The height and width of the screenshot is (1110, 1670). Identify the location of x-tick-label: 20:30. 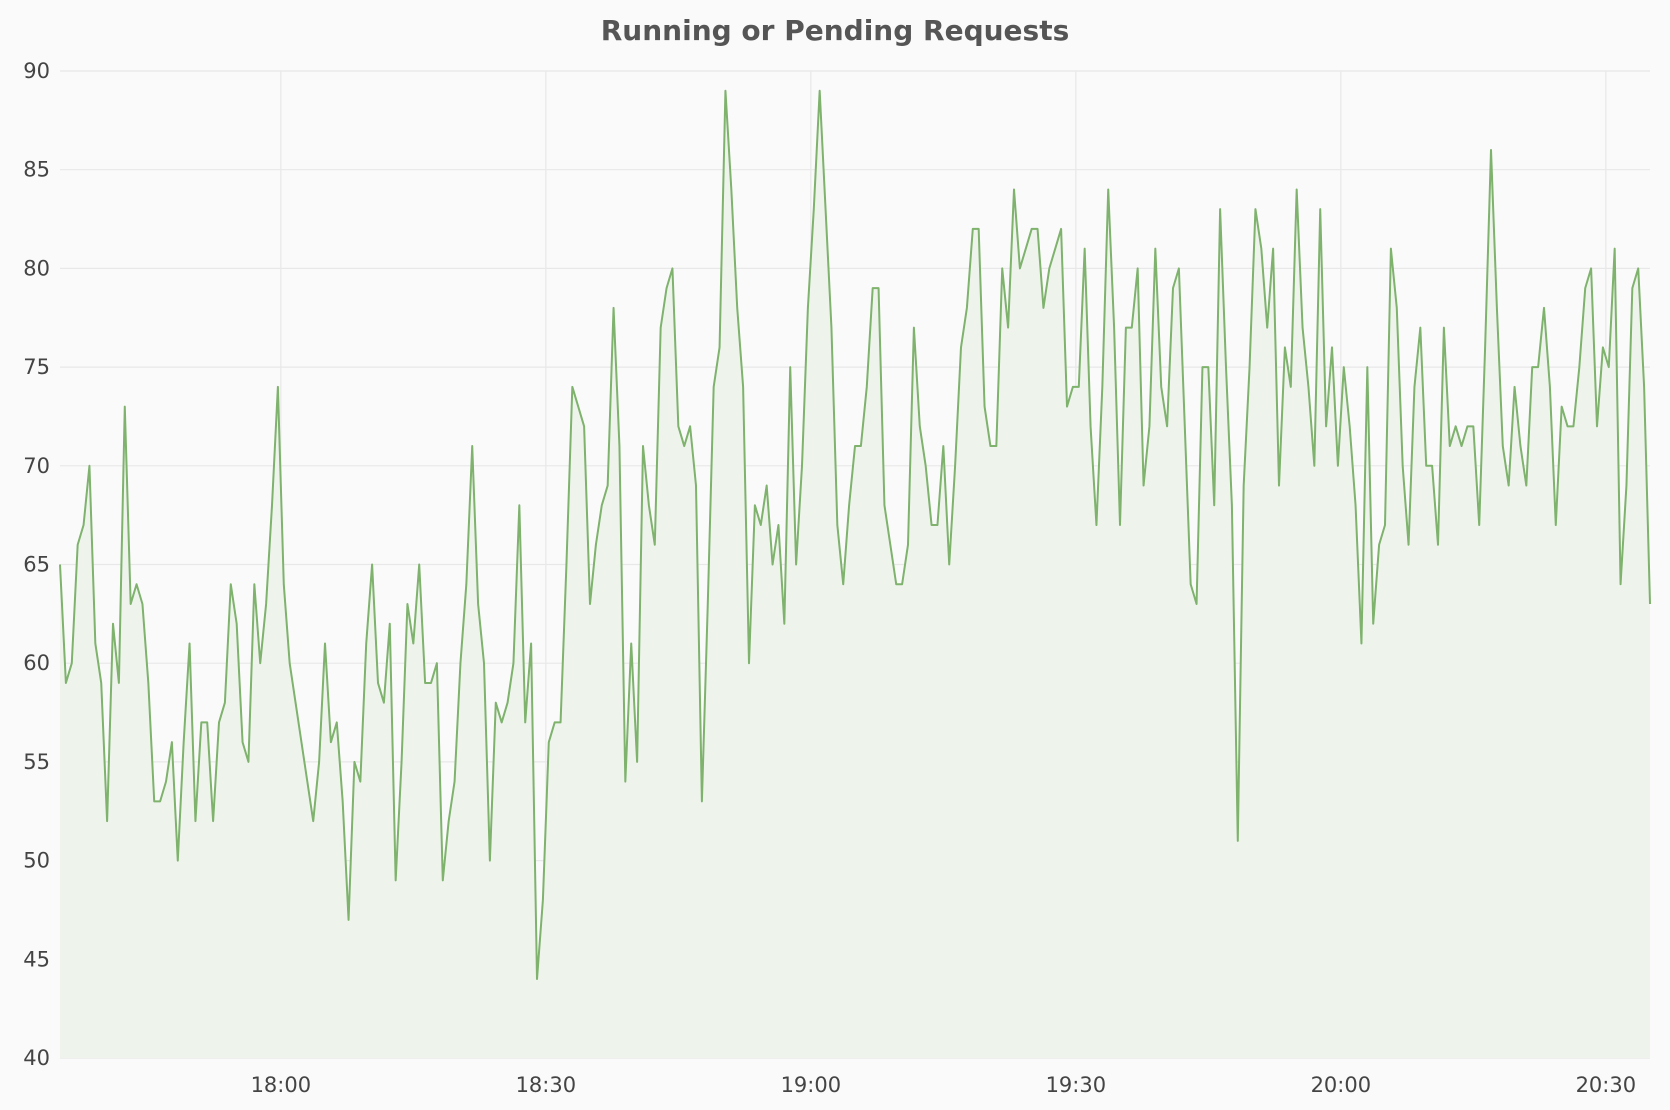
(1606, 1085).